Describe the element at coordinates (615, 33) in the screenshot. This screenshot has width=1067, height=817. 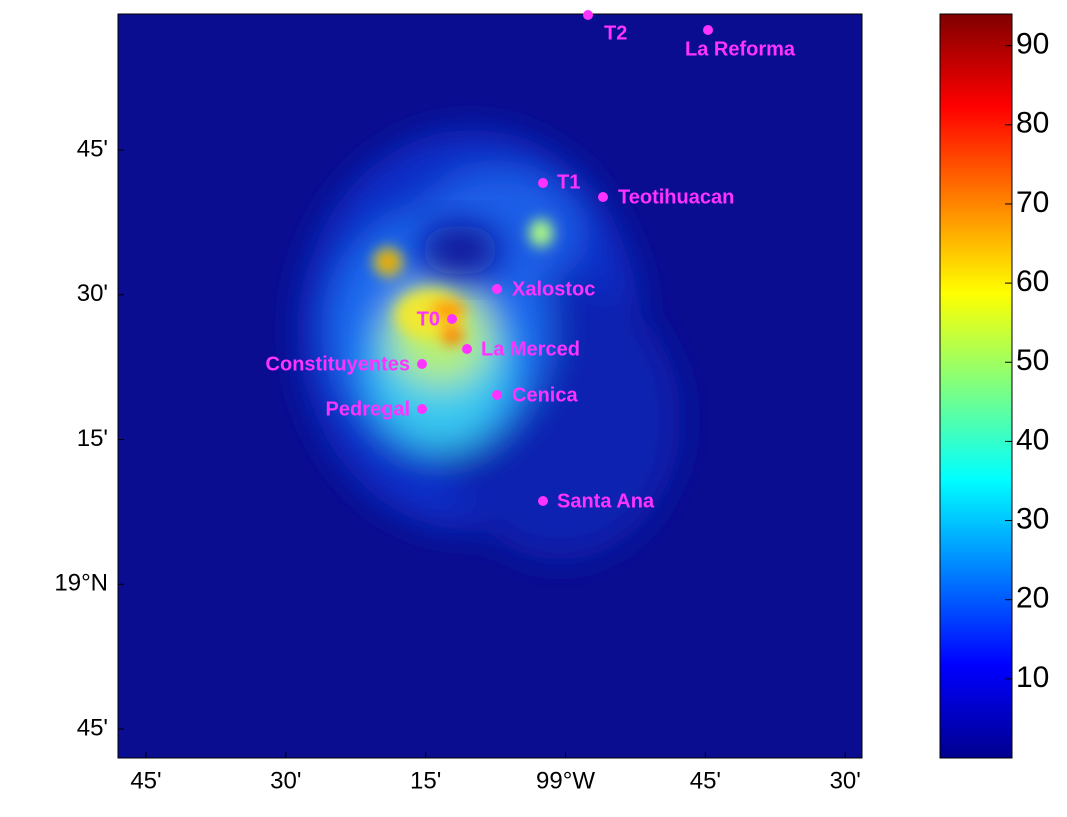
I see `station-label: T2` at that location.